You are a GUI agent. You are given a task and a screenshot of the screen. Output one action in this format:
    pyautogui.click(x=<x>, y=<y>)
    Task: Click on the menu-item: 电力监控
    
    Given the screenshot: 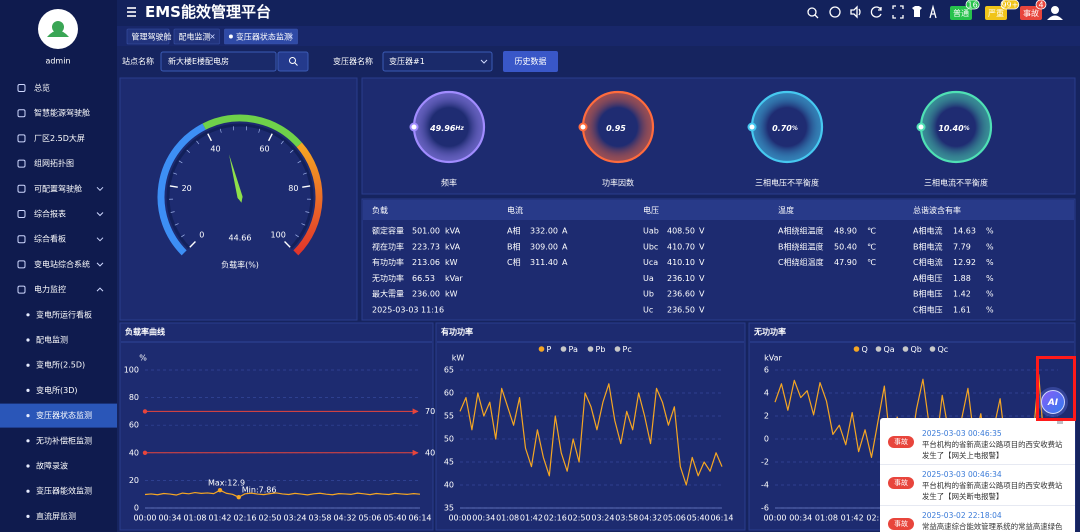 What is the action you would take?
    pyautogui.click(x=60, y=289)
    